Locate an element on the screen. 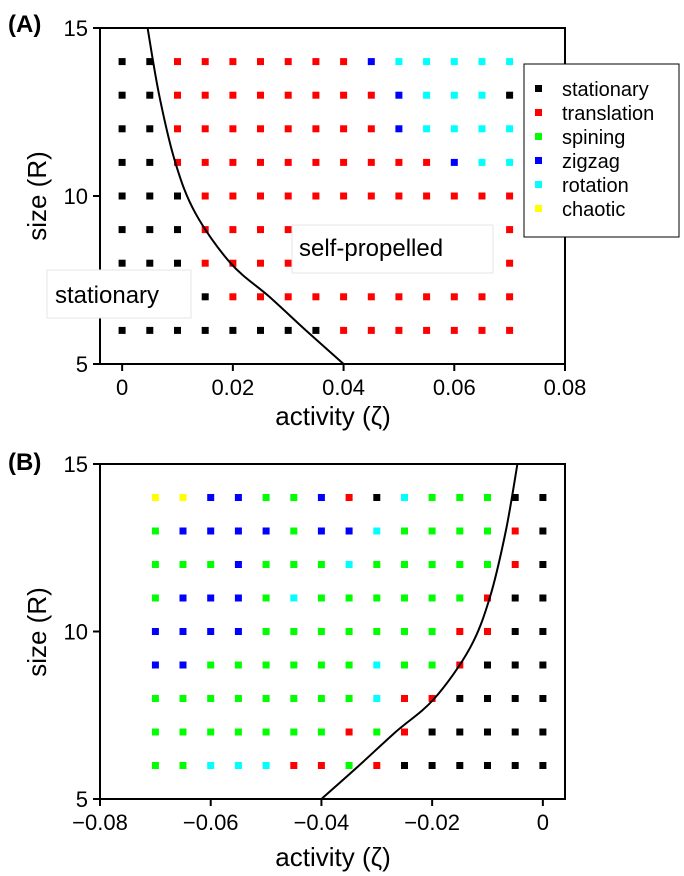  y-tick-label: 5 is located at coordinates (82, 364).